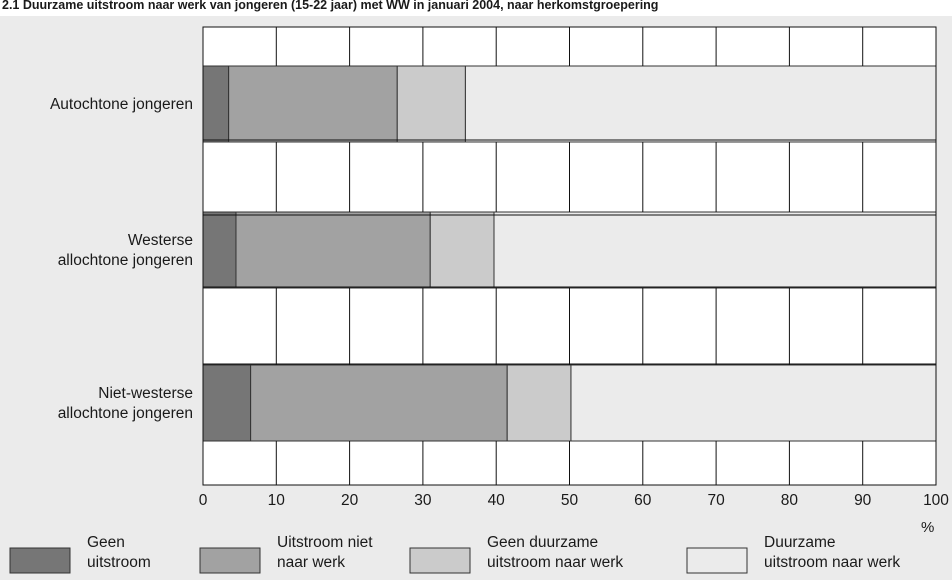 The height and width of the screenshot is (580, 952). Describe the element at coordinates (379, 403) in the screenshot. I see `bar-niet-westerse-allochtone-jongeren-uitstroom-niet-naar-werk` at that location.